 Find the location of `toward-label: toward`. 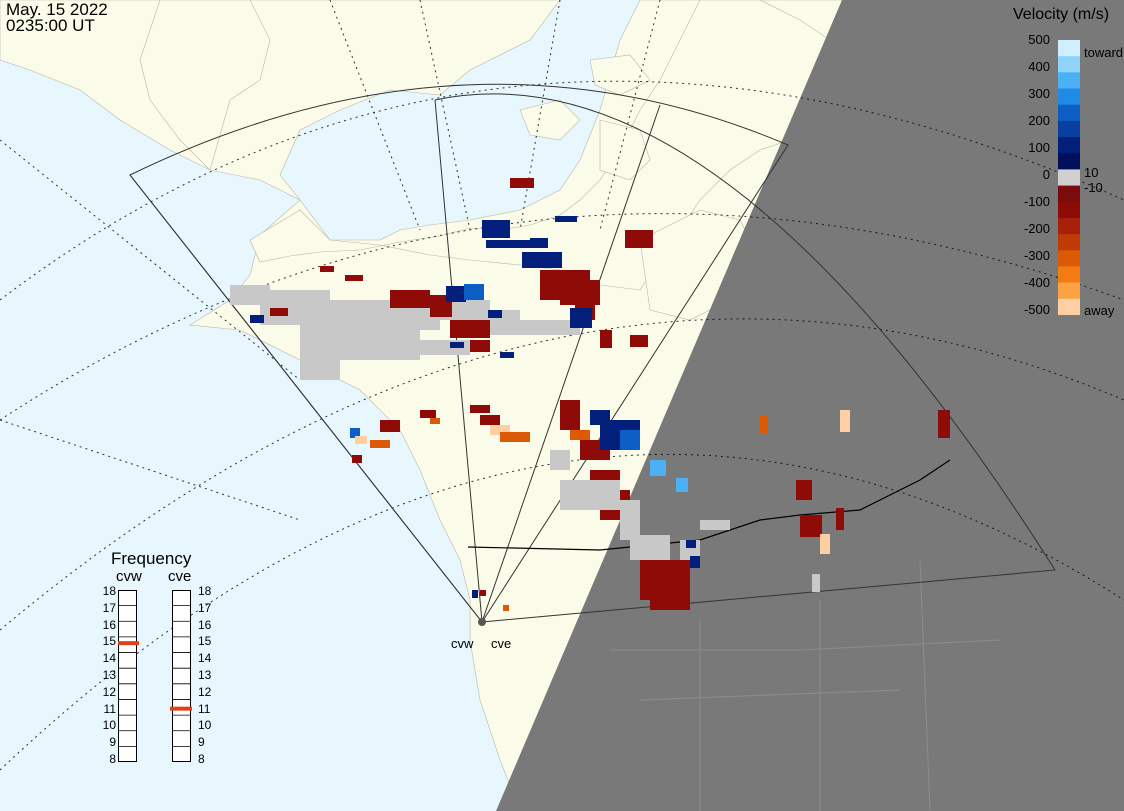

toward-label: toward is located at coordinates (1104, 52).